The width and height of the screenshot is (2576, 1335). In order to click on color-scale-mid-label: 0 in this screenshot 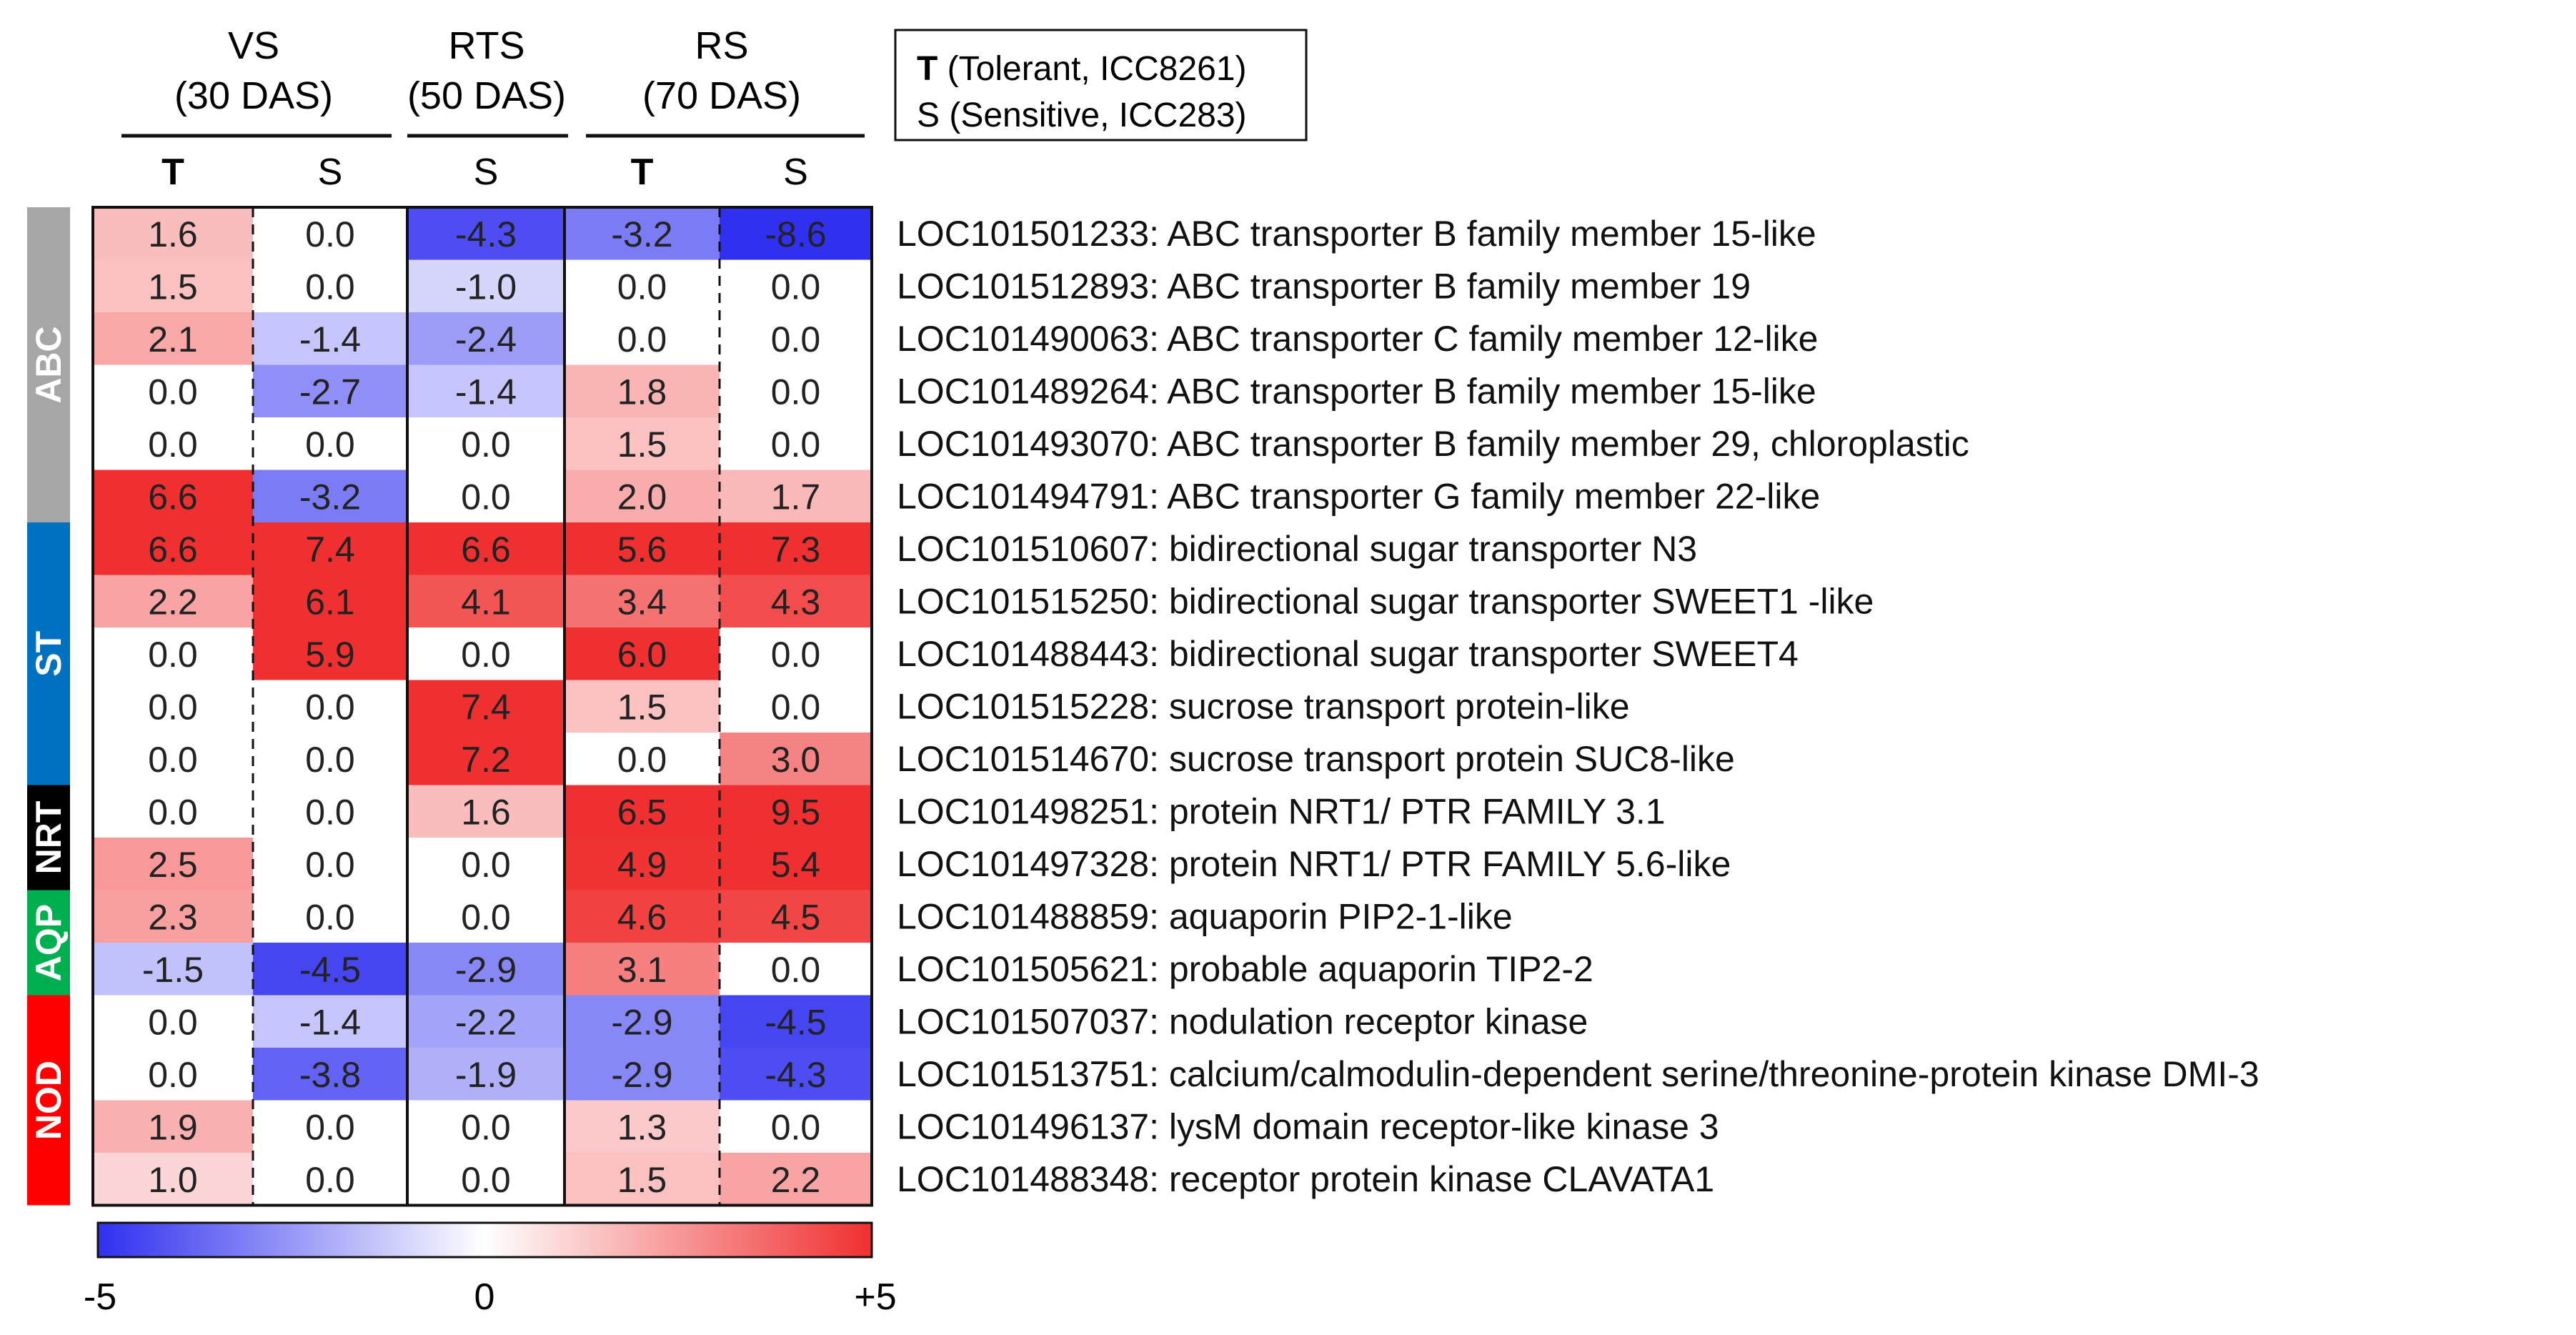, I will do `click(484, 1297)`.